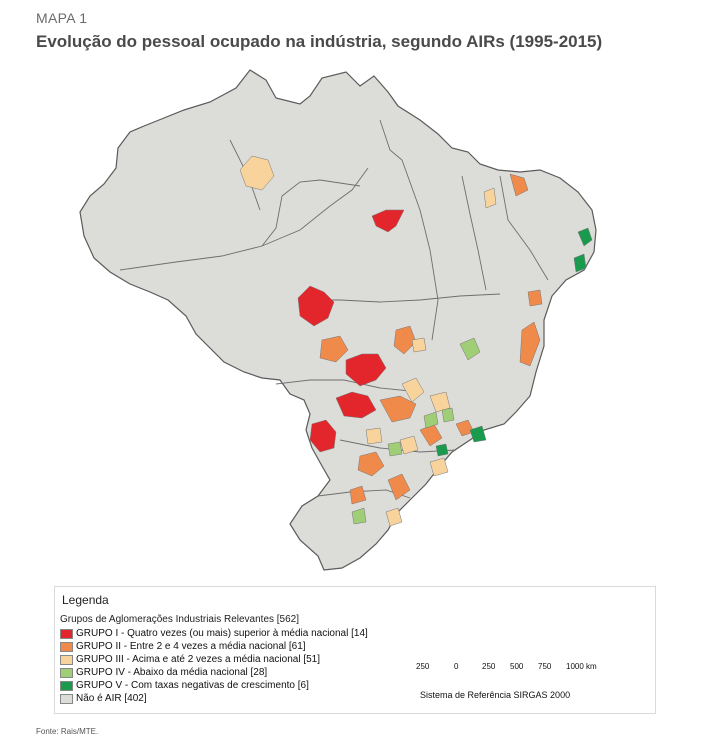  Describe the element at coordinates (172, 672) in the screenshot. I see `legend-label: GRUPO IV - Abaixo da média nacional [28]` at that location.